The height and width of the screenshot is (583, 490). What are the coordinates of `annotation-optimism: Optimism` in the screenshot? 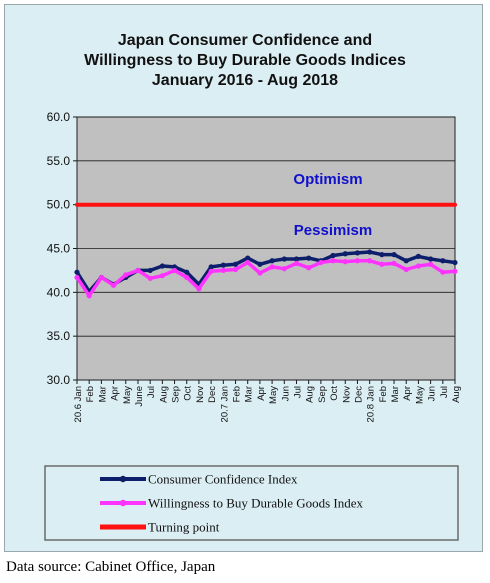 It's located at (327, 179).